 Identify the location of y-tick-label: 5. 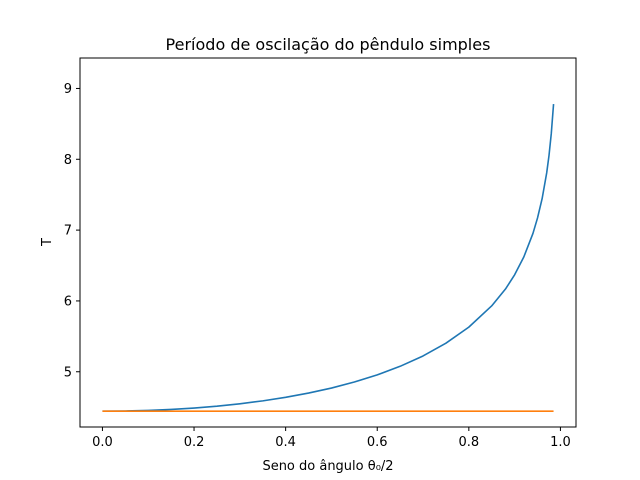
(68, 372).